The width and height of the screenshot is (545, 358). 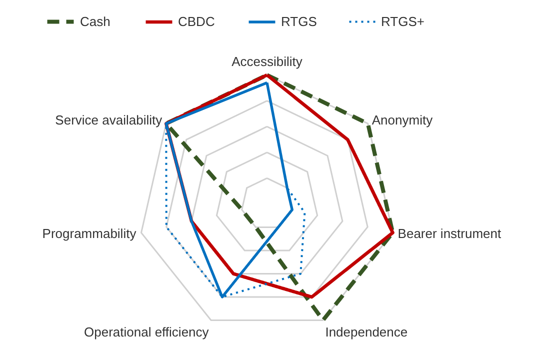 I want to click on spoke-label: Programmability, so click(x=89, y=233).